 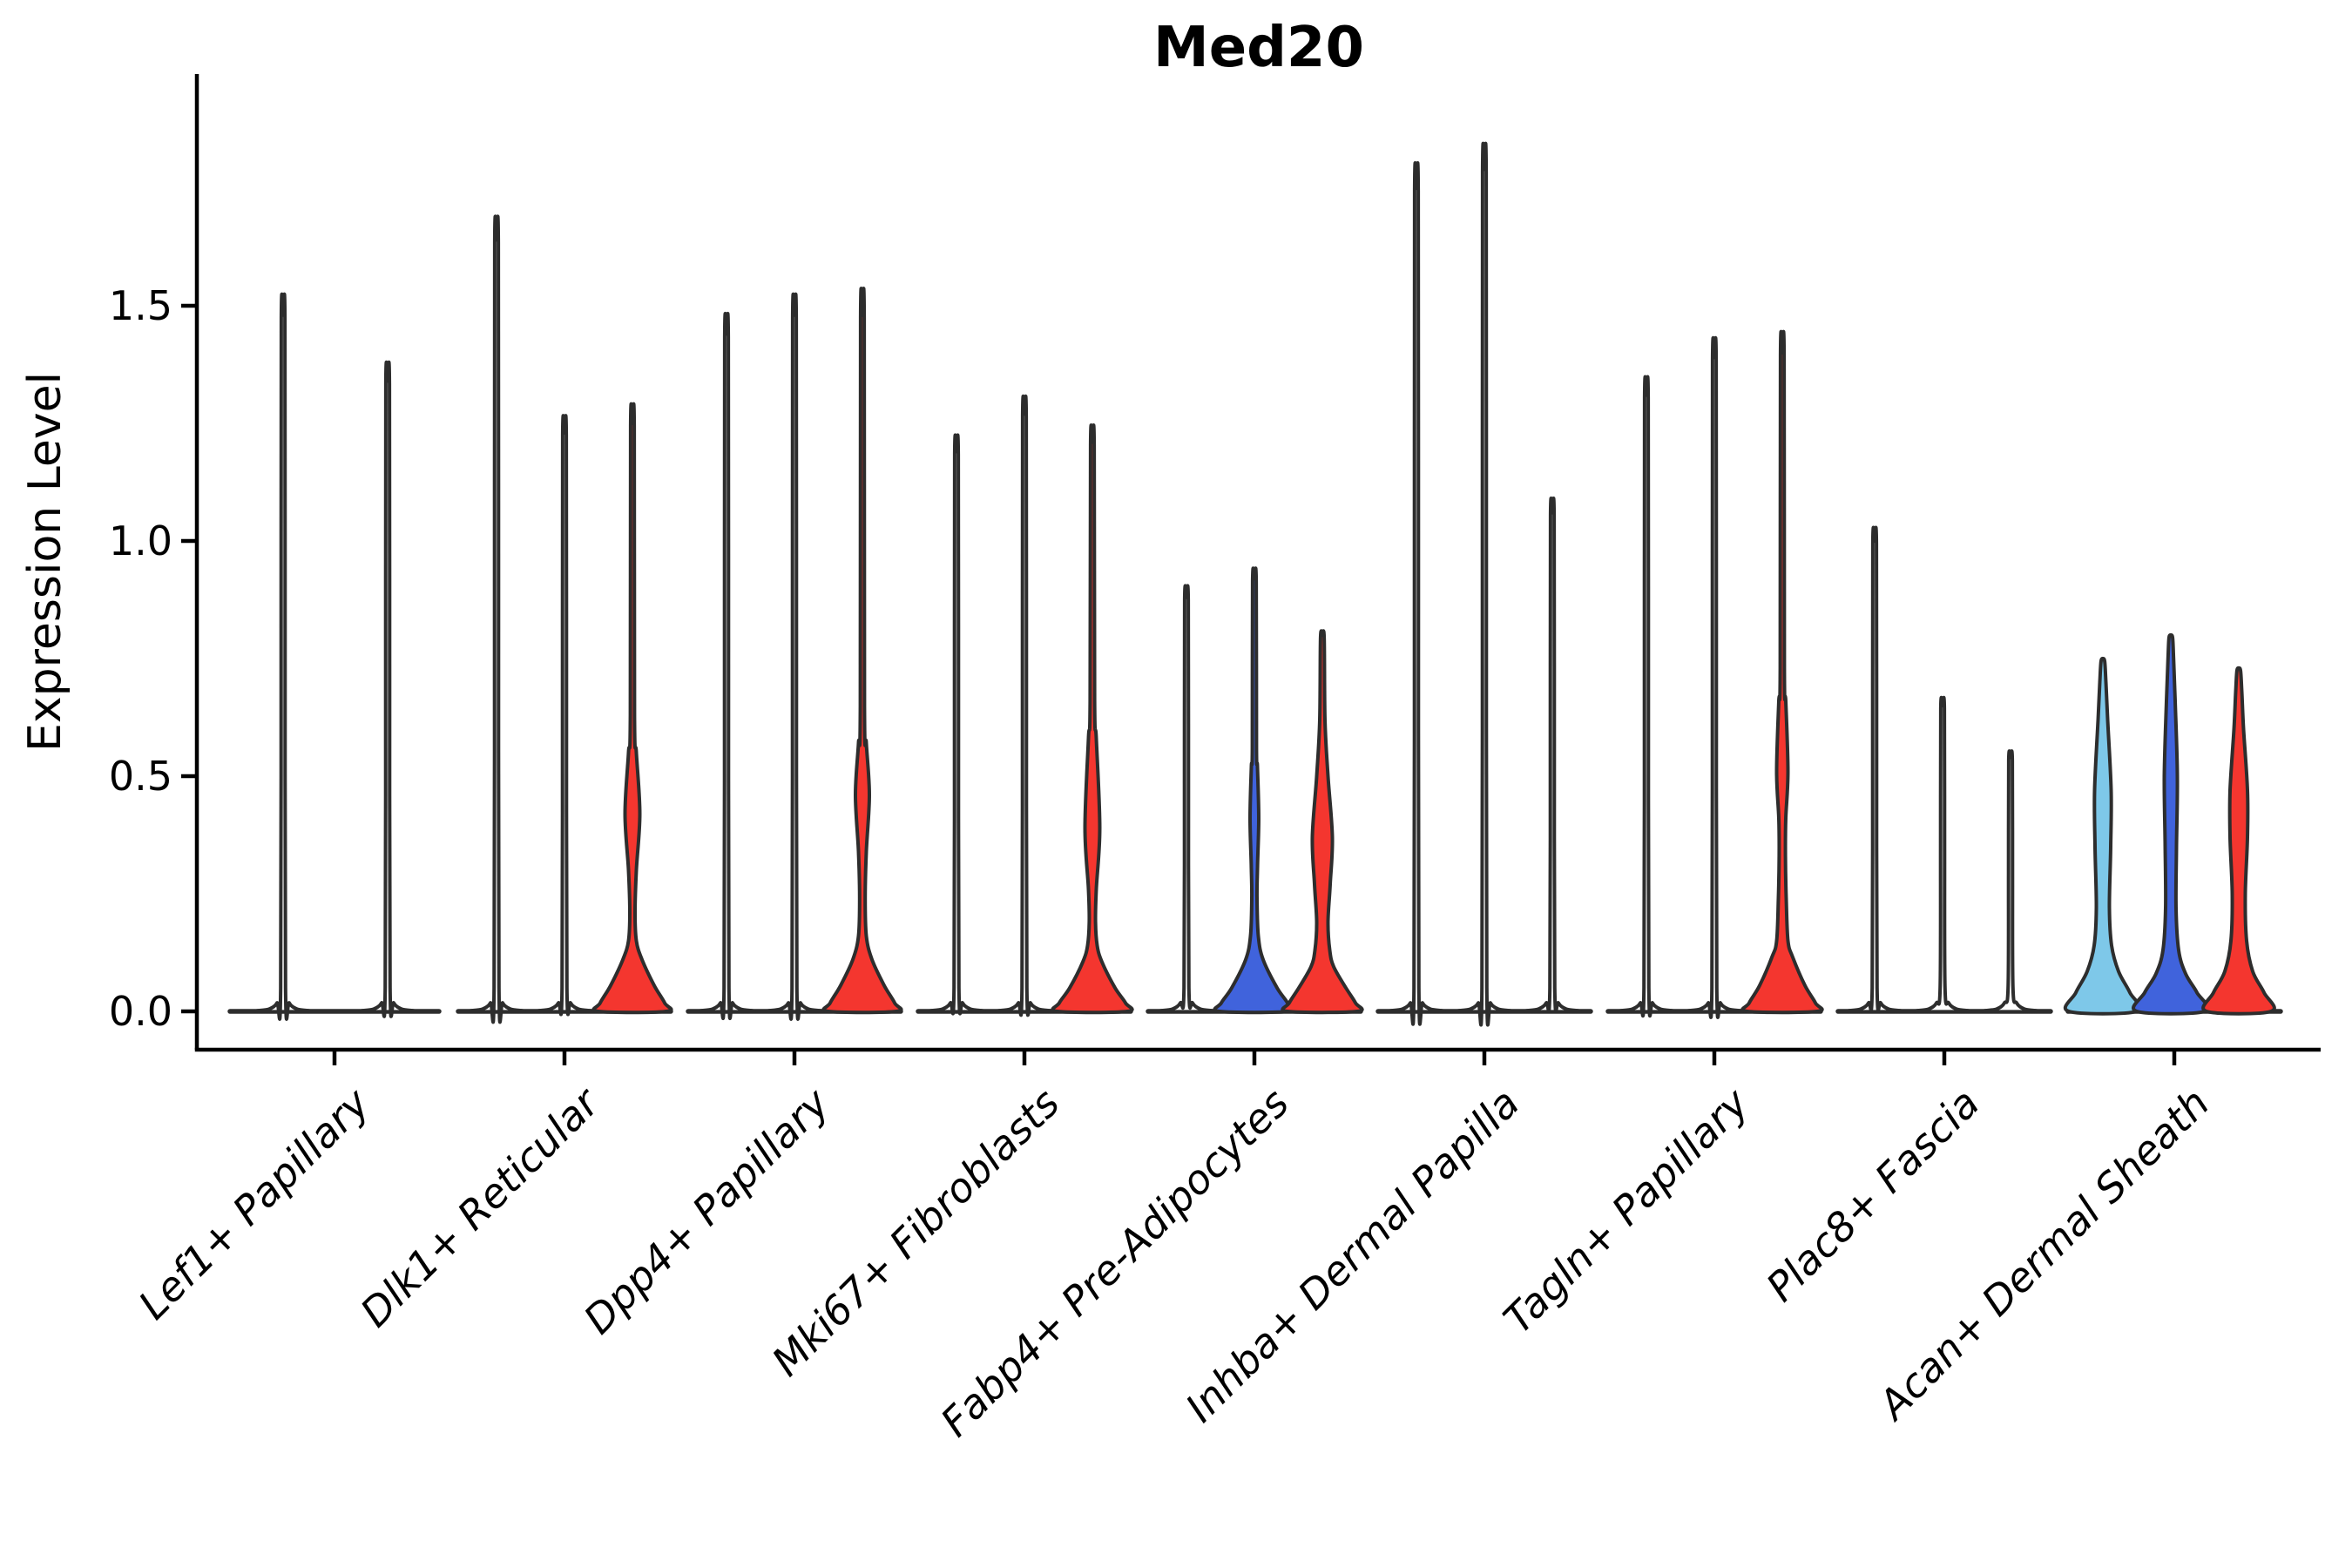 What do you see at coordinates (140, 776) in the screenshot?
I see `y-tick-label-0.5: 0.5` at bounding box center [140, 776].